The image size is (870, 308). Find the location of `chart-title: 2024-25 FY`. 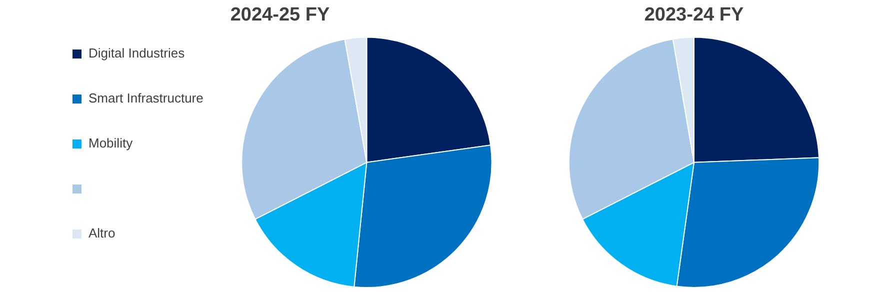

chart-title: 2024-25 FY is located at coordinates (280, 15).